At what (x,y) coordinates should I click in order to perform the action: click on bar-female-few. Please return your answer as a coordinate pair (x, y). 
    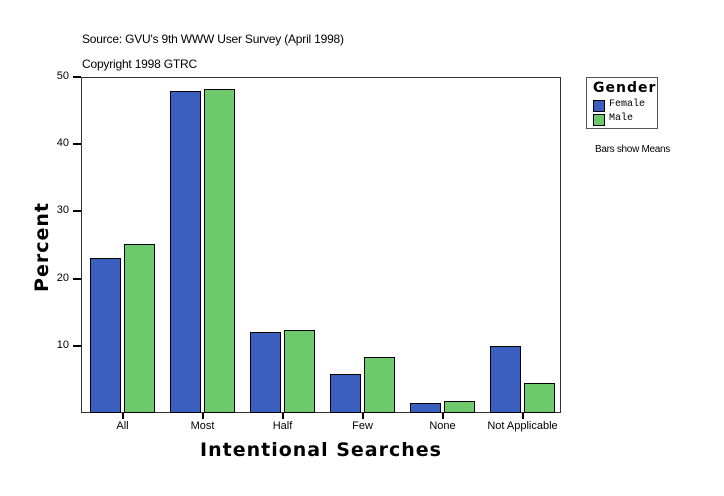
    Looking at the image, I should click on (345, 393).